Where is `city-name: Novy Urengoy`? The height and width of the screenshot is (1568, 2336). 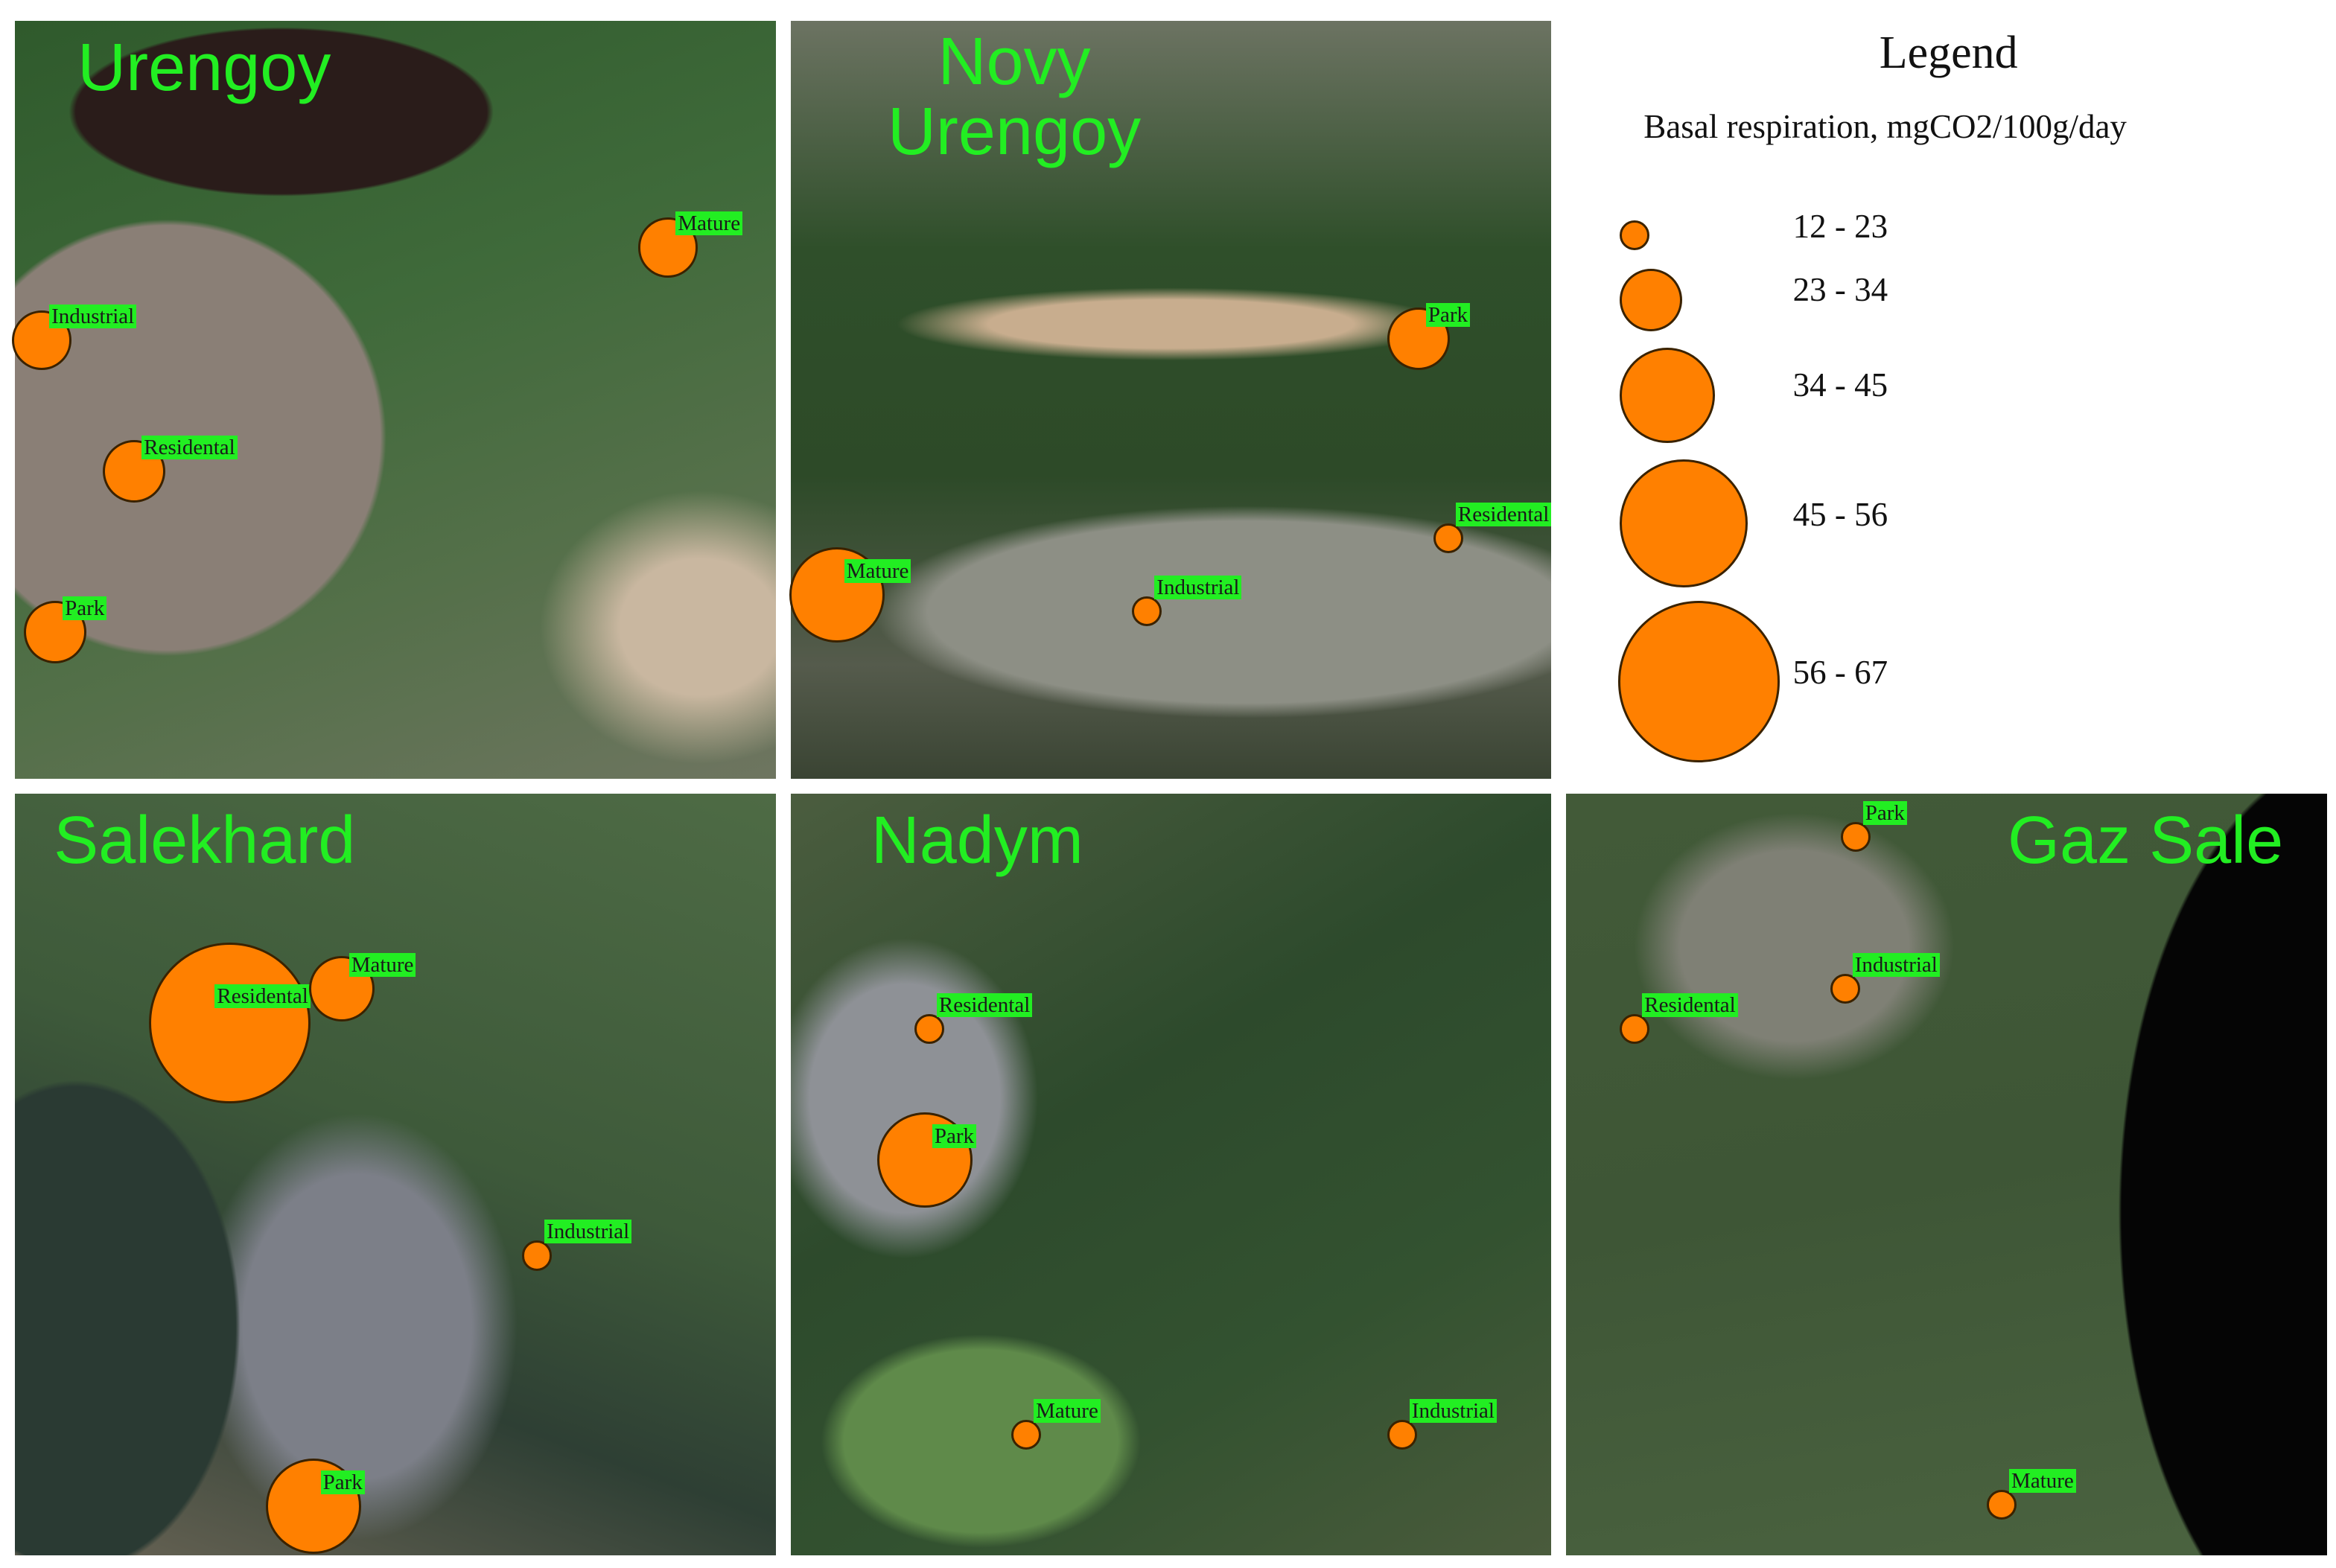
city-name: Novy Urengoy is located at coordinates (1015, 98).